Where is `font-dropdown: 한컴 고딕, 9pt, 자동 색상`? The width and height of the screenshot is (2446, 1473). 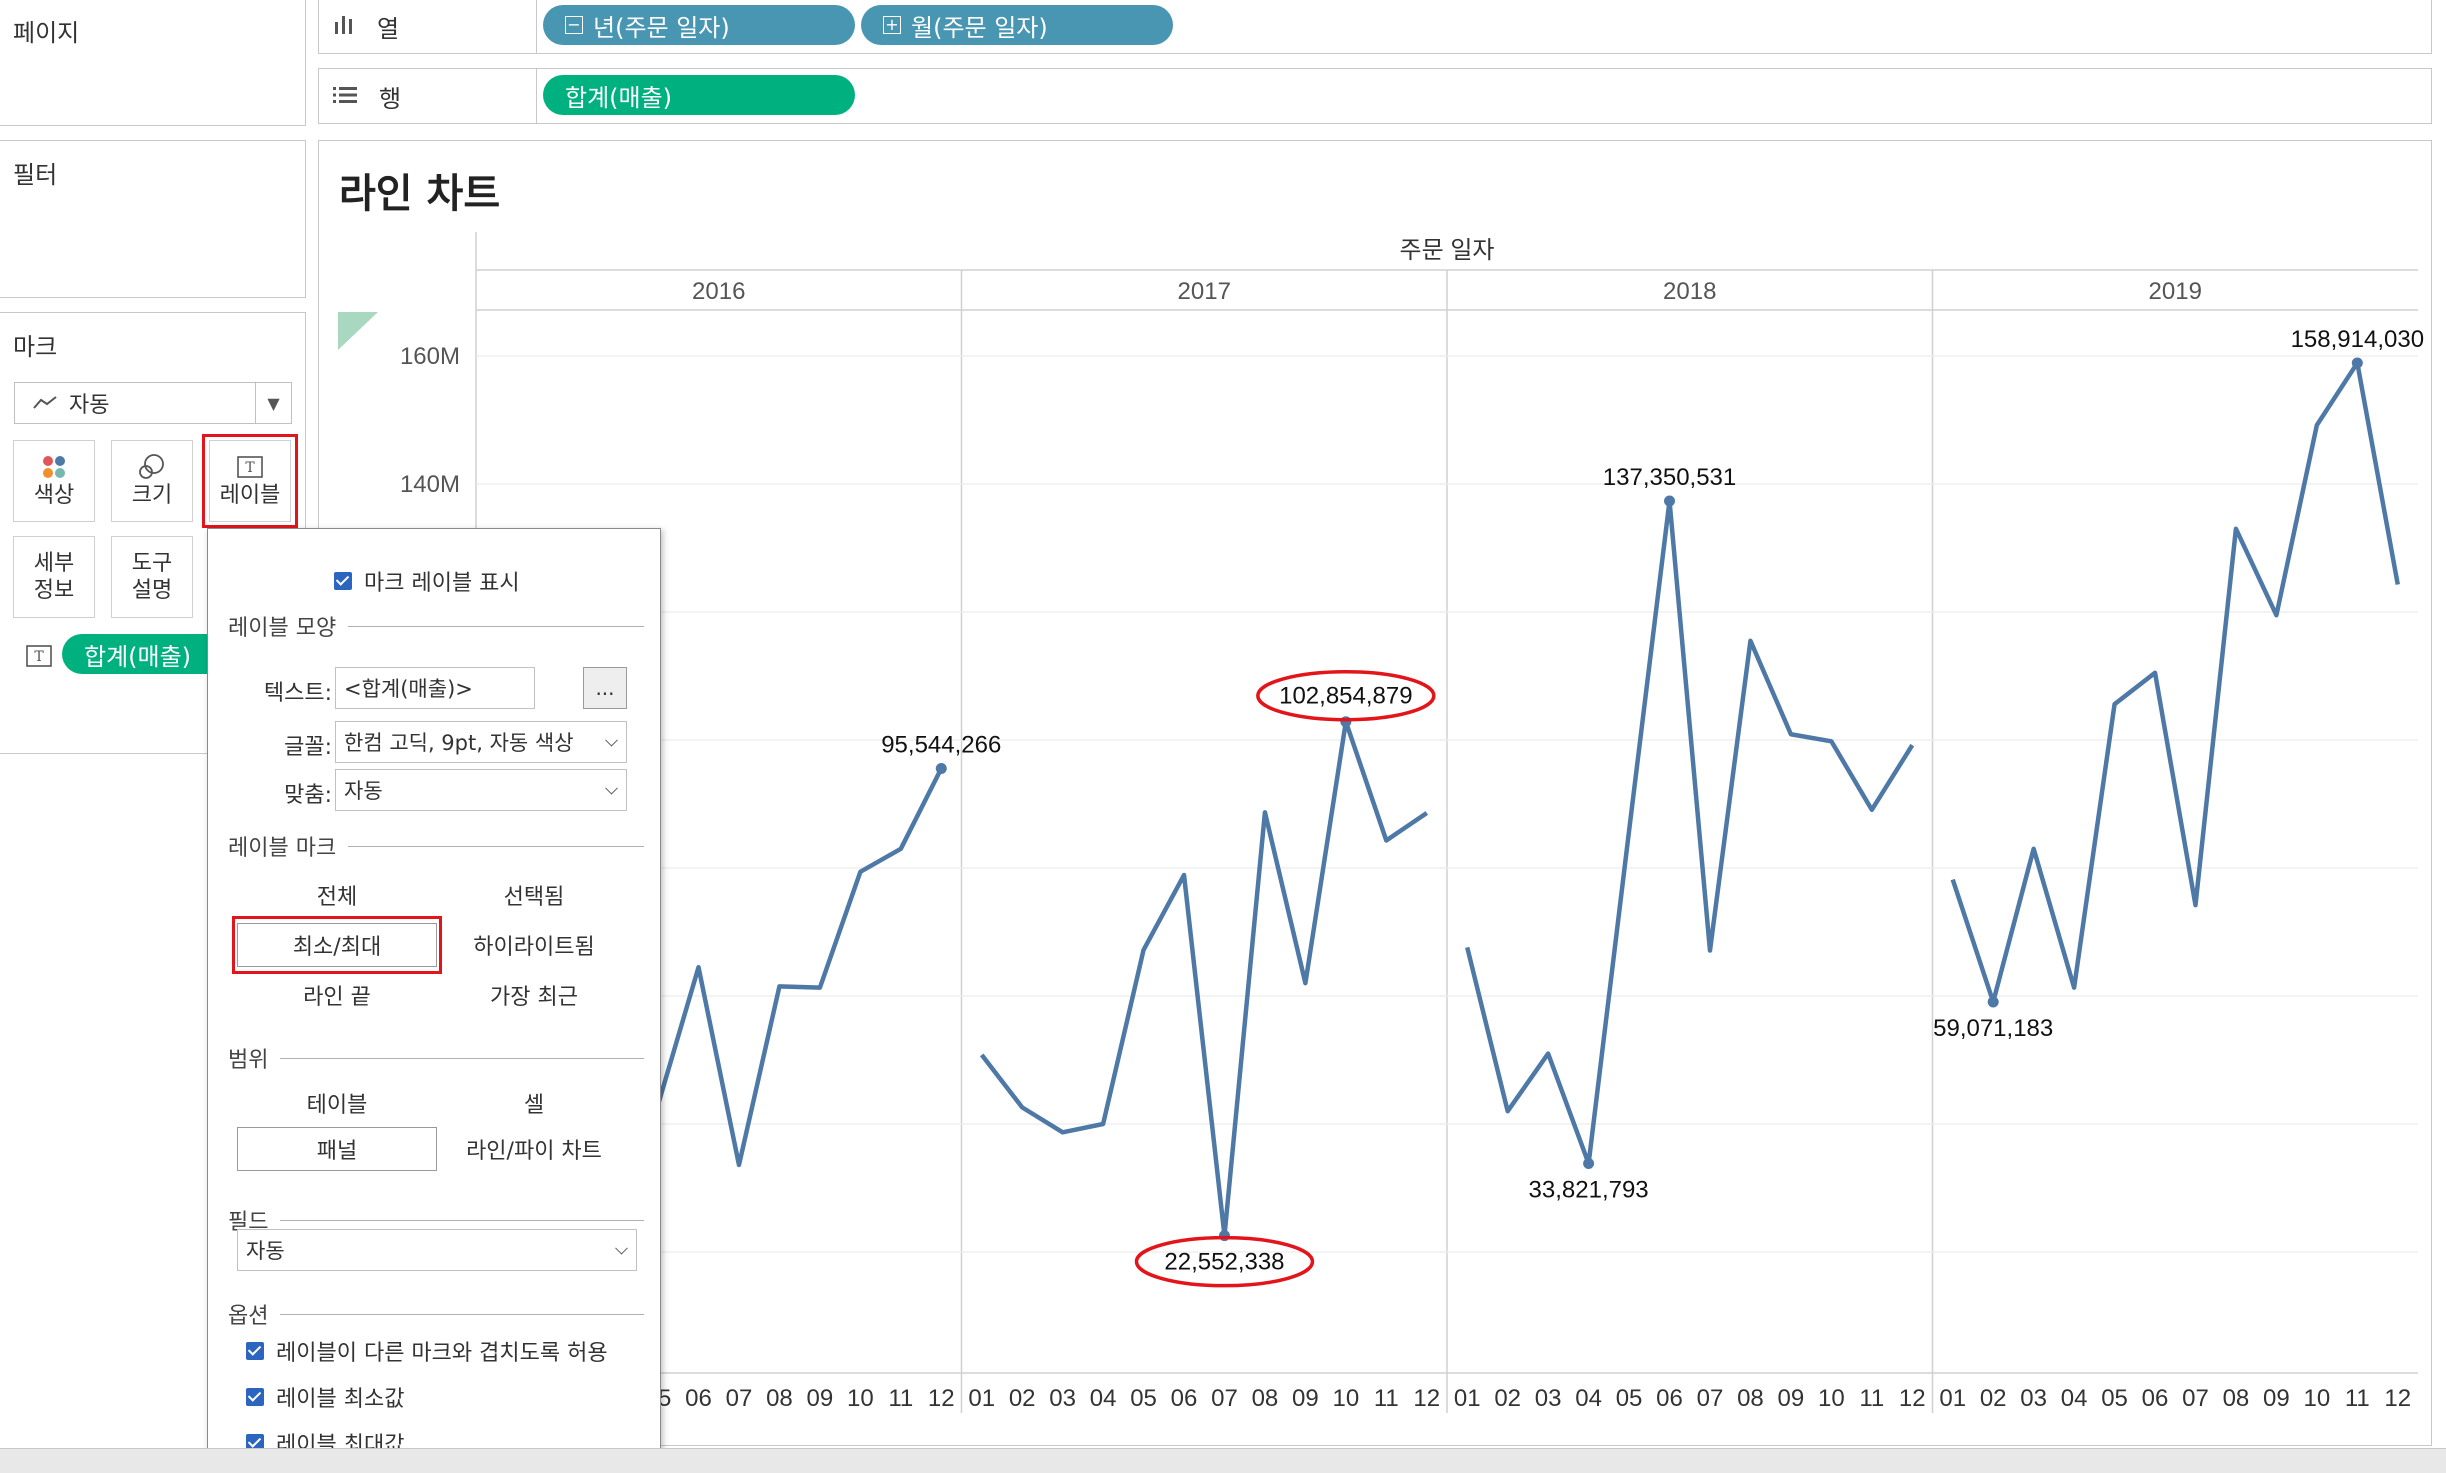
font-dropdown: 한컴 고딕, 9pt, 자동 색상 is located at coordinates (481, 742).